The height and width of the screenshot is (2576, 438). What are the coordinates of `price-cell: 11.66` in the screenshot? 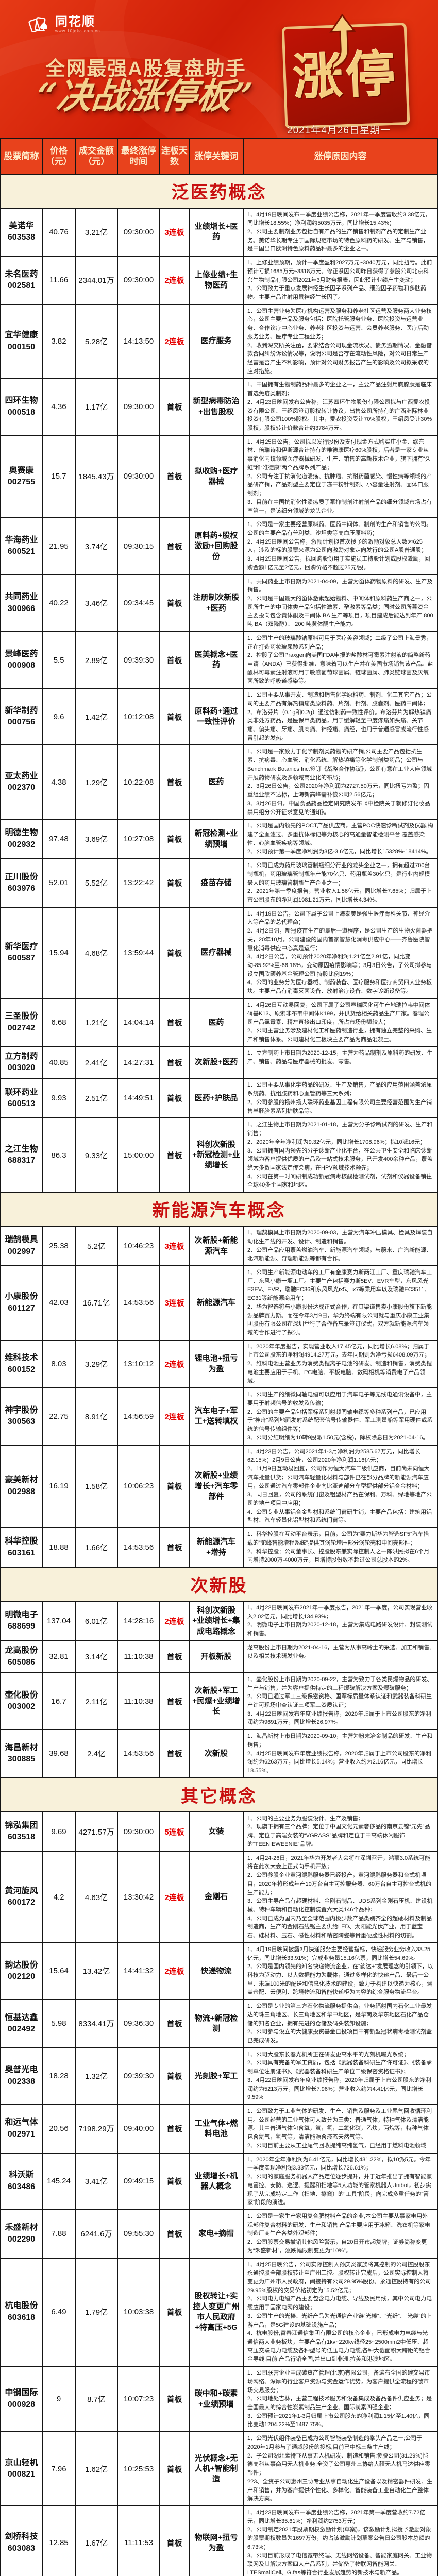 It's located at (59, 281).